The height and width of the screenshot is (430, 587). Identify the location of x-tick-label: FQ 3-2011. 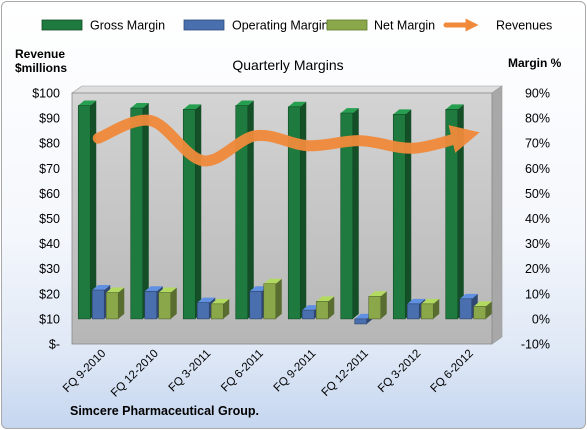
(190, 371).